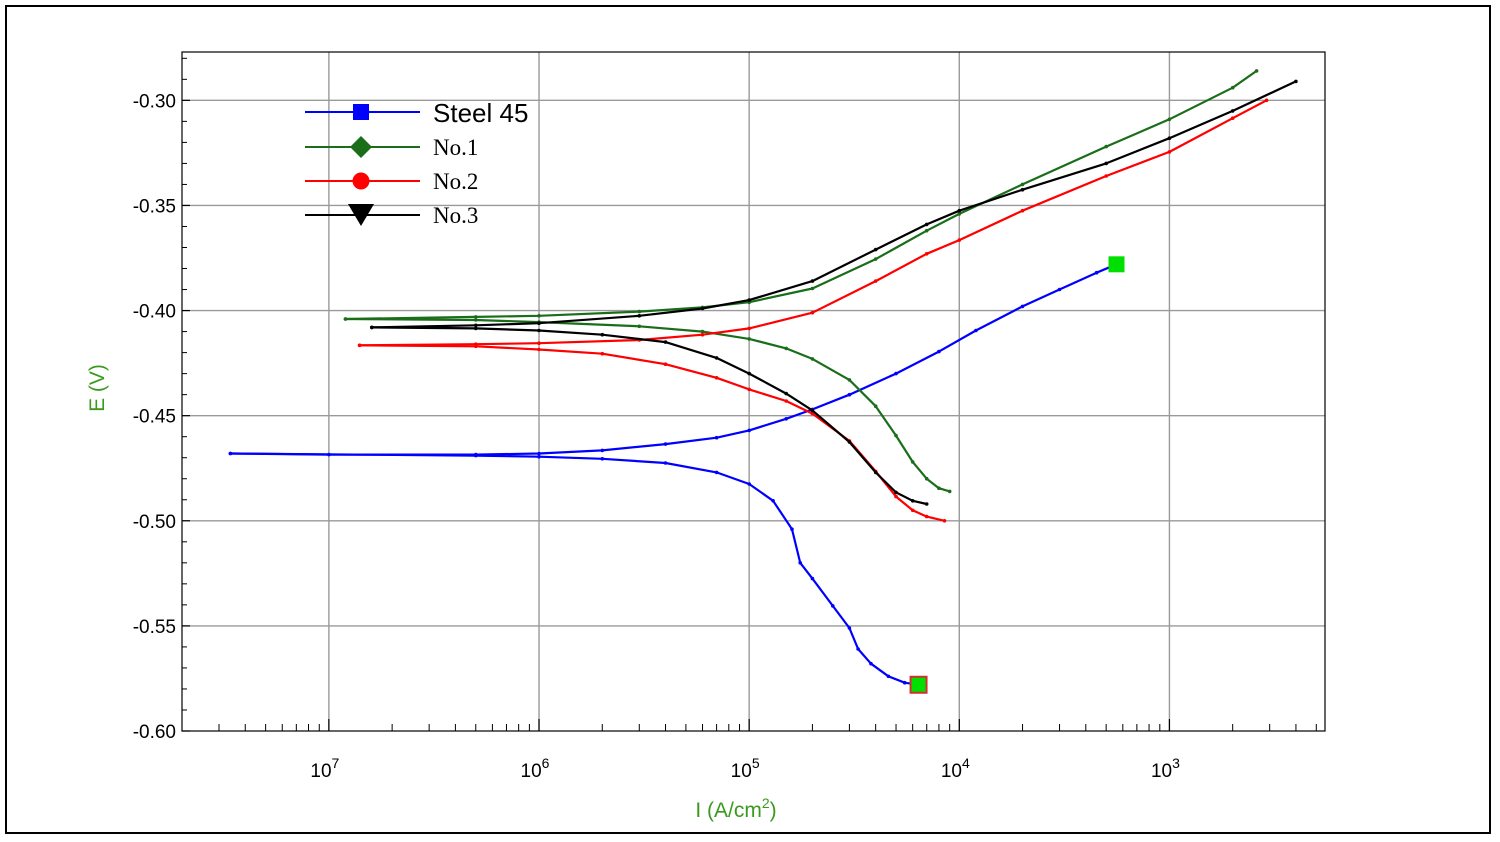  I want to click on legend-label: Steel 45, so click(480, 113).